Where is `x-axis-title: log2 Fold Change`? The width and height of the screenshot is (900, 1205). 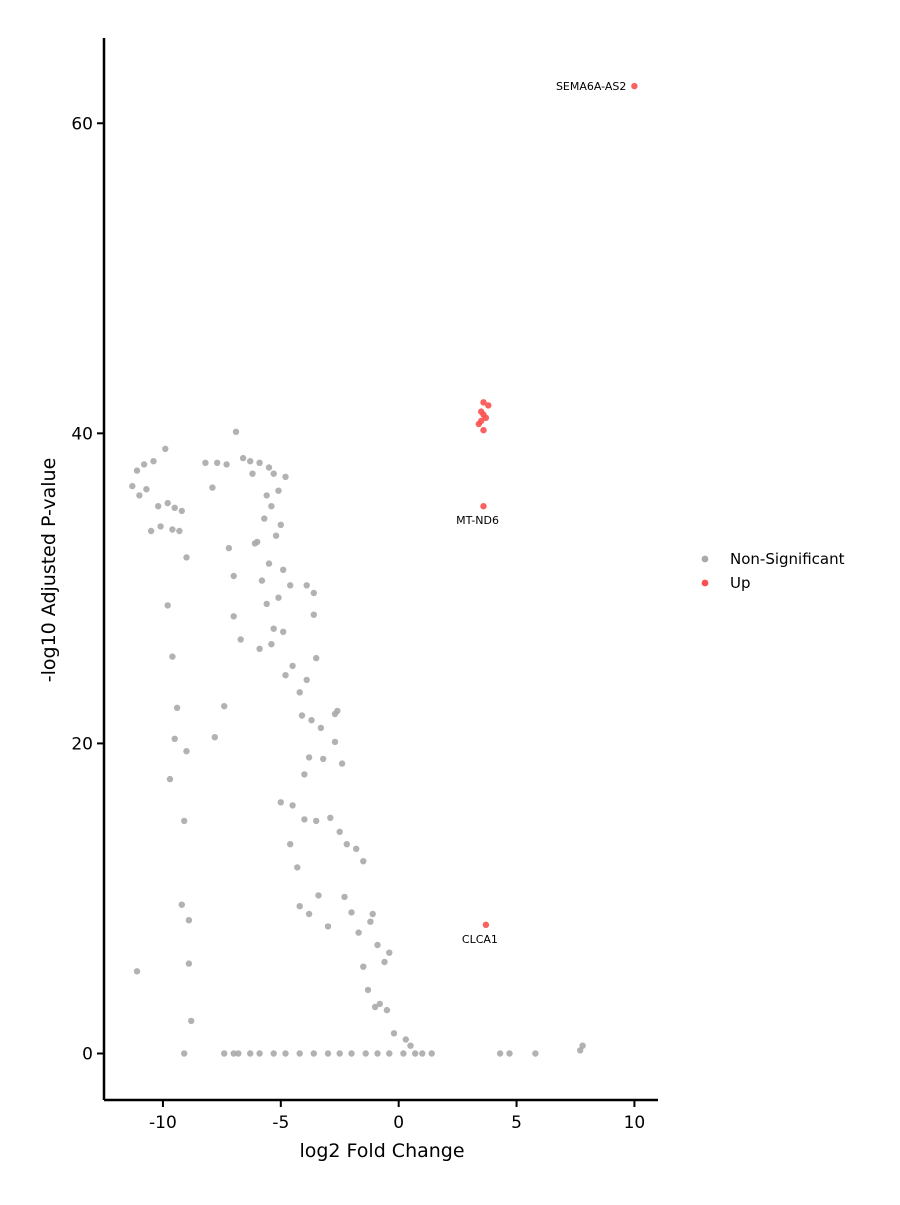 x-axis-title: log2 Fold Change is located at coordinates (381, 1151).